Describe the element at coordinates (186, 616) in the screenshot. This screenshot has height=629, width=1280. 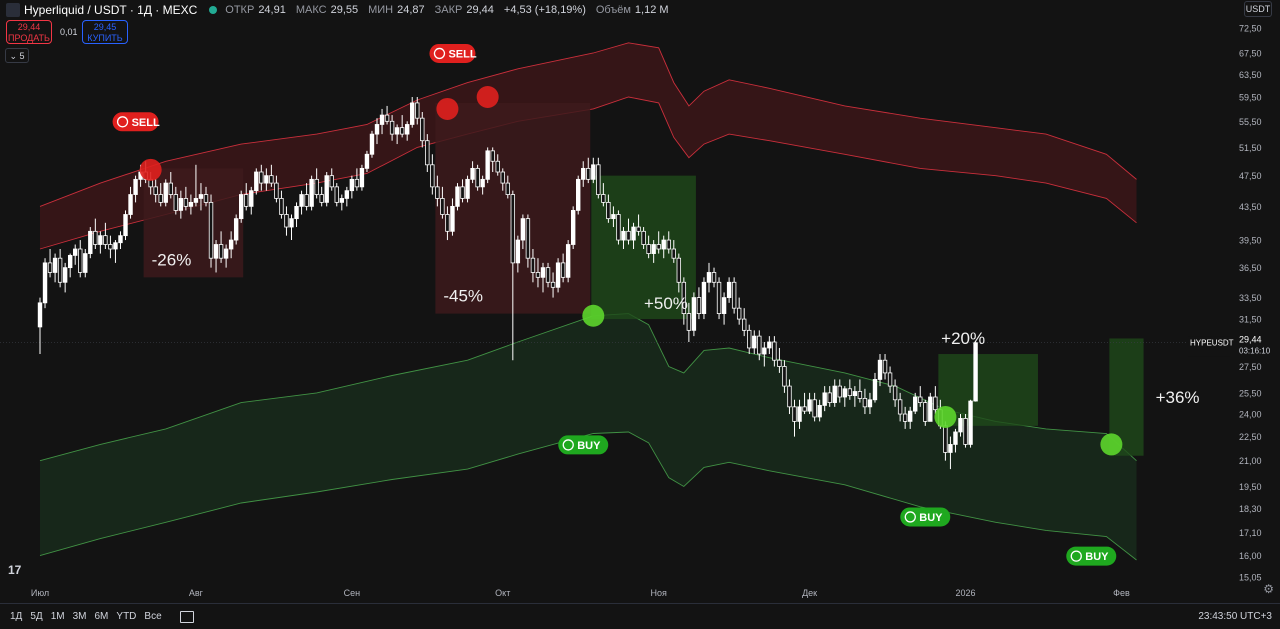
I see `calendar-icon` at that location.